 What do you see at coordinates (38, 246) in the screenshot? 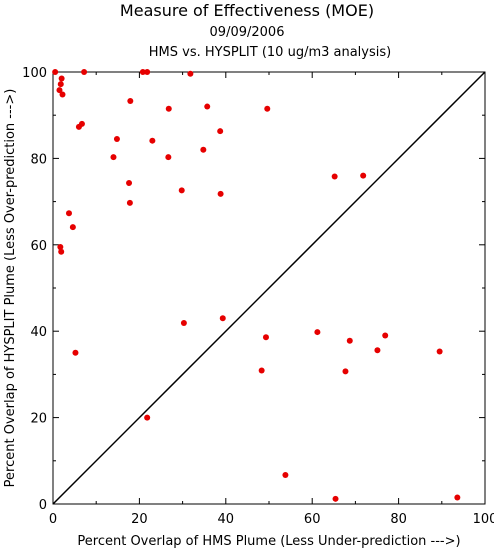
I see `y-tick-label: 60` at bounding box center [38, 246].